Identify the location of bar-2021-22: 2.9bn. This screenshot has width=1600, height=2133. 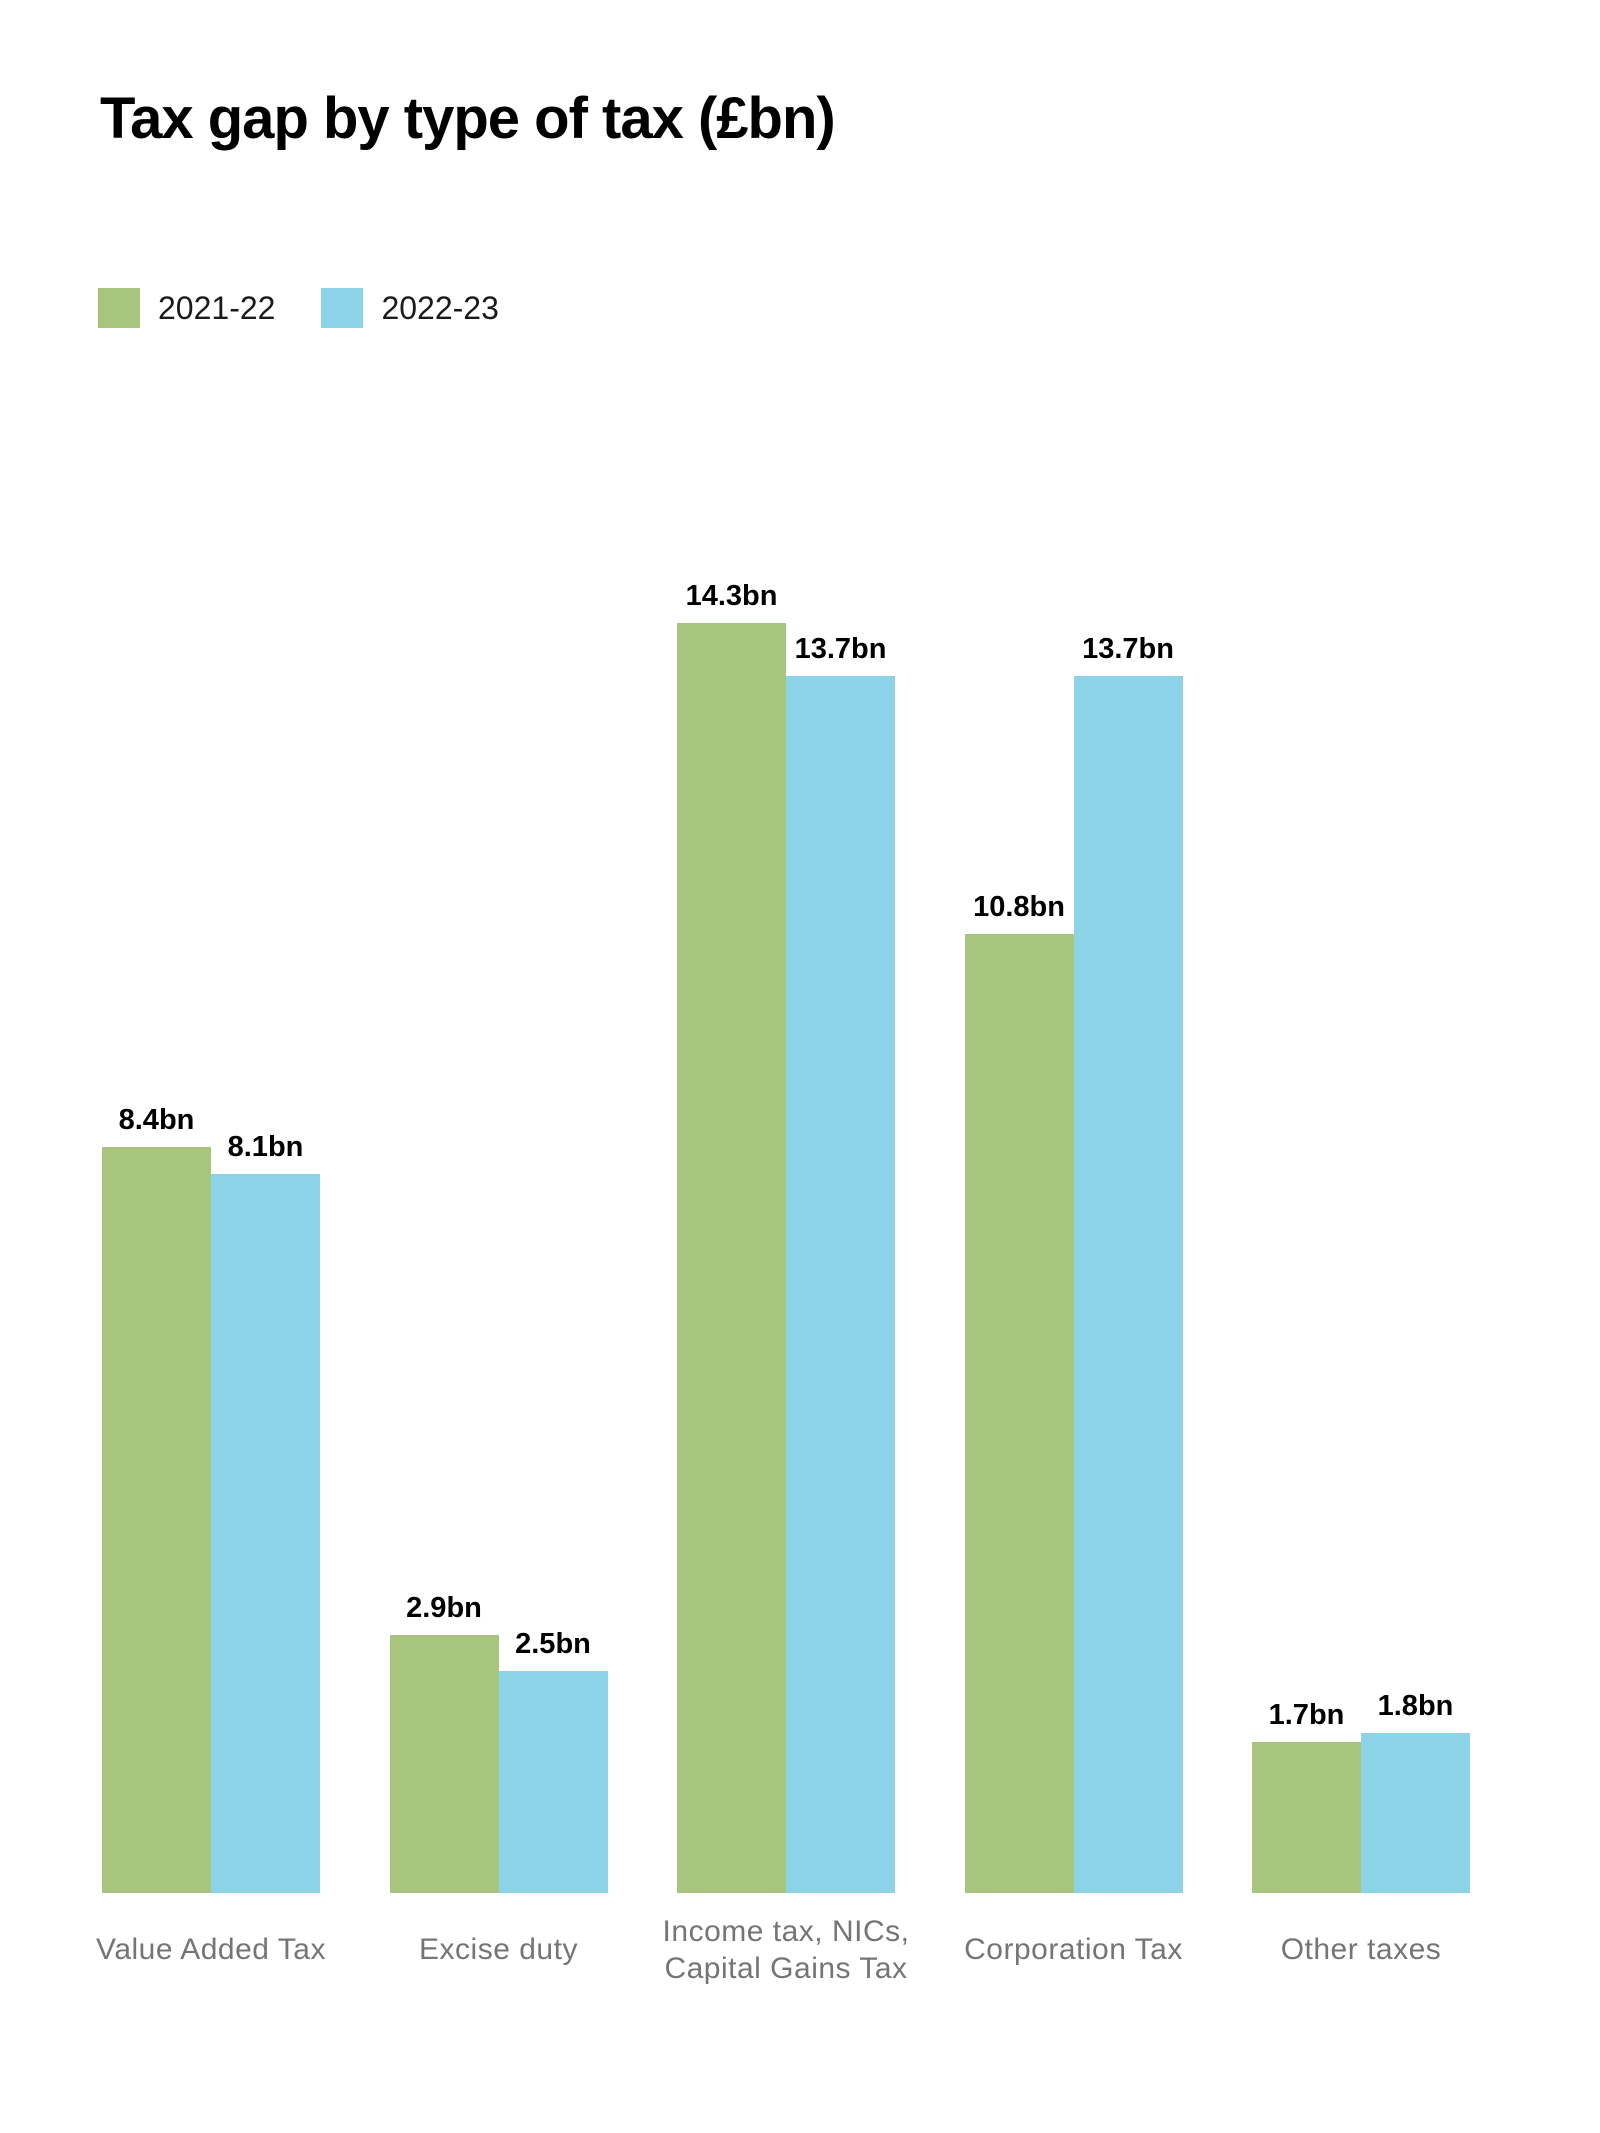
(444, 1742).